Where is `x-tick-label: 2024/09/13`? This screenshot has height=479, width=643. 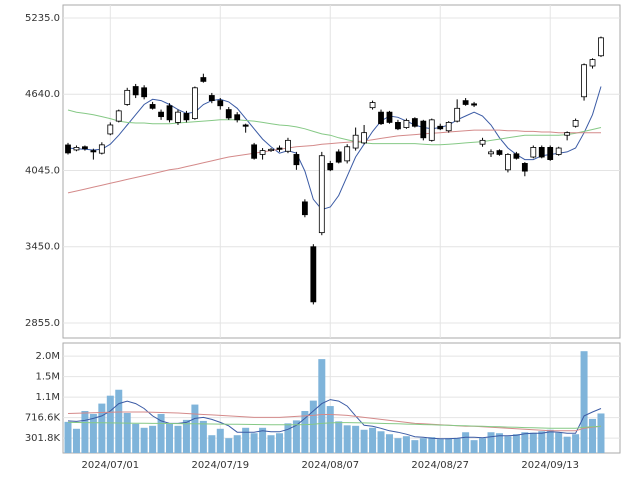 x-tick-label: 2024/09/13 is located at coordinates (550, 465).